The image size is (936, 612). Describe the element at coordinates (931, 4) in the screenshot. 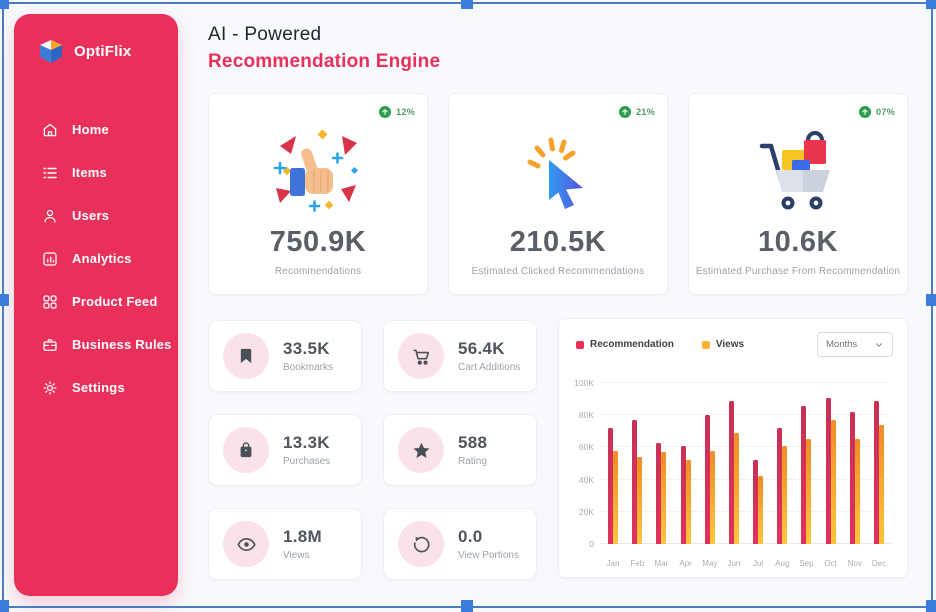

I see `selection-handle-top-right` at that location.